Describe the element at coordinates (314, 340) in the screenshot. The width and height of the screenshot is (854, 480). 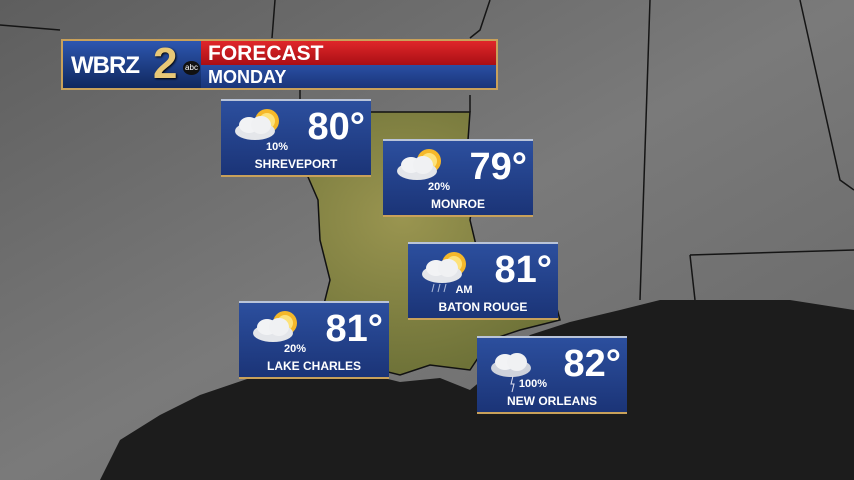
I see `forecast-card-lake-charles: 81° 20% LAKE CHARLES` at that location.